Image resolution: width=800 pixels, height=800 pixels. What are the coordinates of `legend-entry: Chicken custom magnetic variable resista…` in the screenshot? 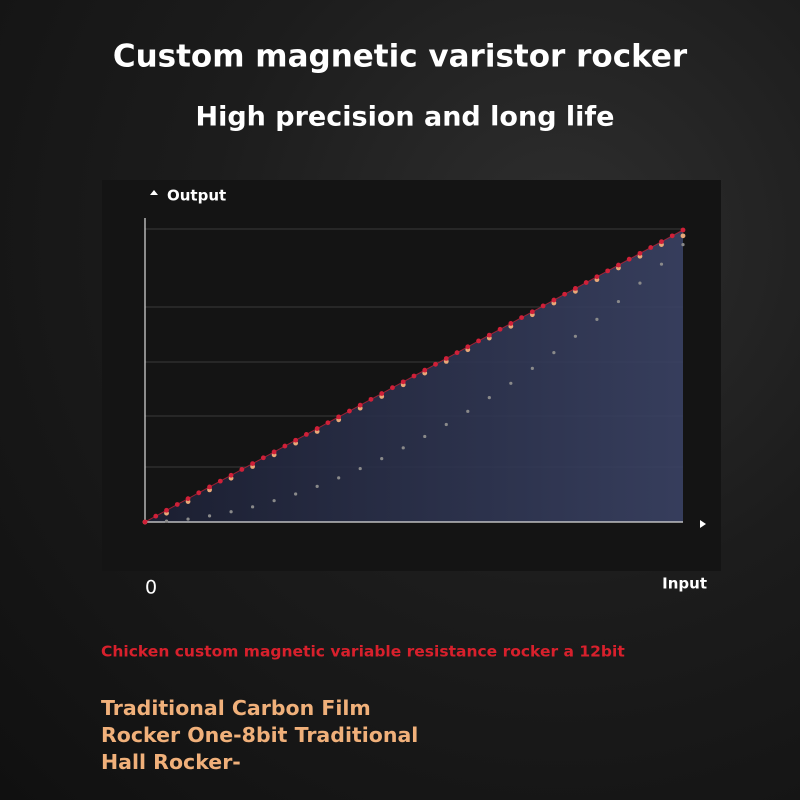 It's located at (363, 652).